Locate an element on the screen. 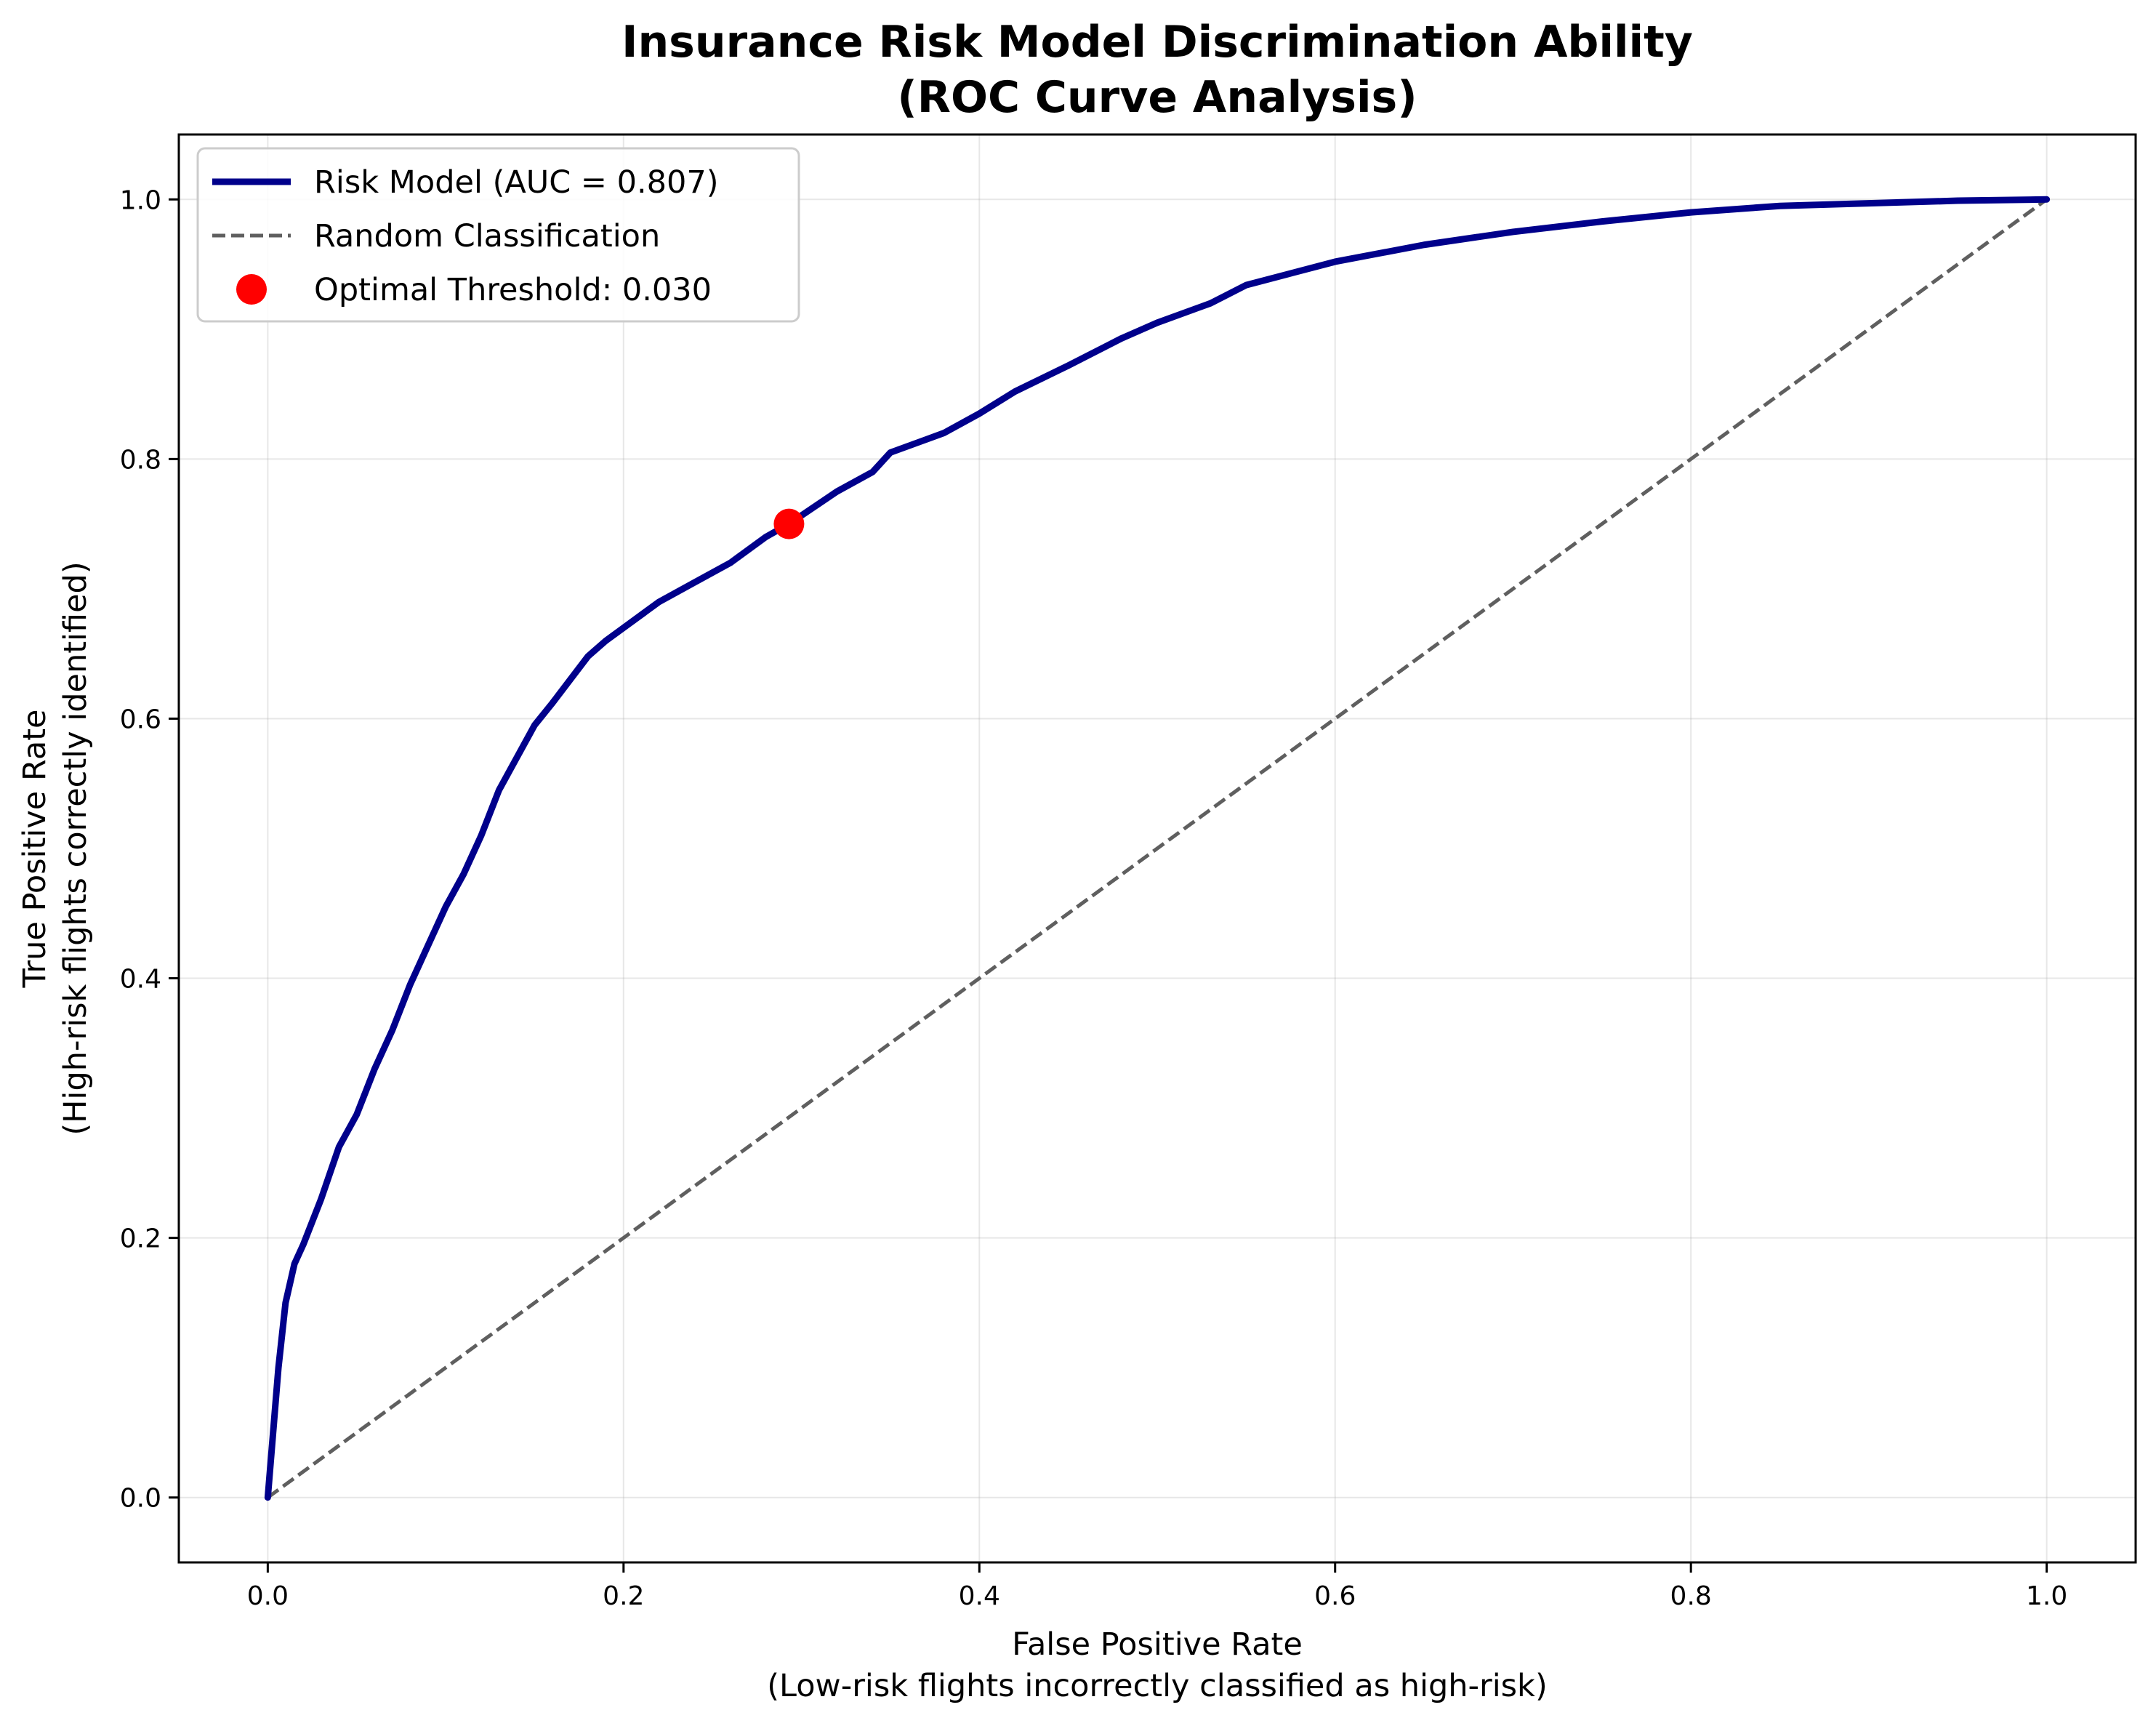 The height and width of the screenshot is (1726, 2156). x-tick-label: 0.8 is located at coordinates (1691, 1596).